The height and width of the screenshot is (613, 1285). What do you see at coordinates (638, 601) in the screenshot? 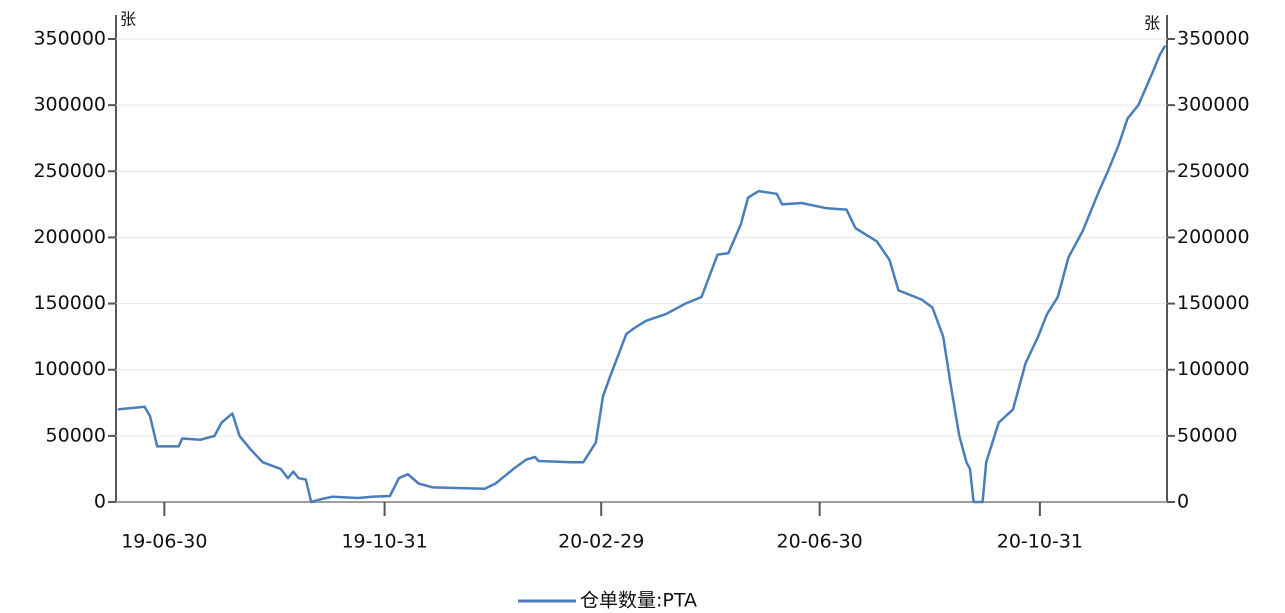
I see `legend-label: 仓单数量:PTA` at bounding box center [638, 601].